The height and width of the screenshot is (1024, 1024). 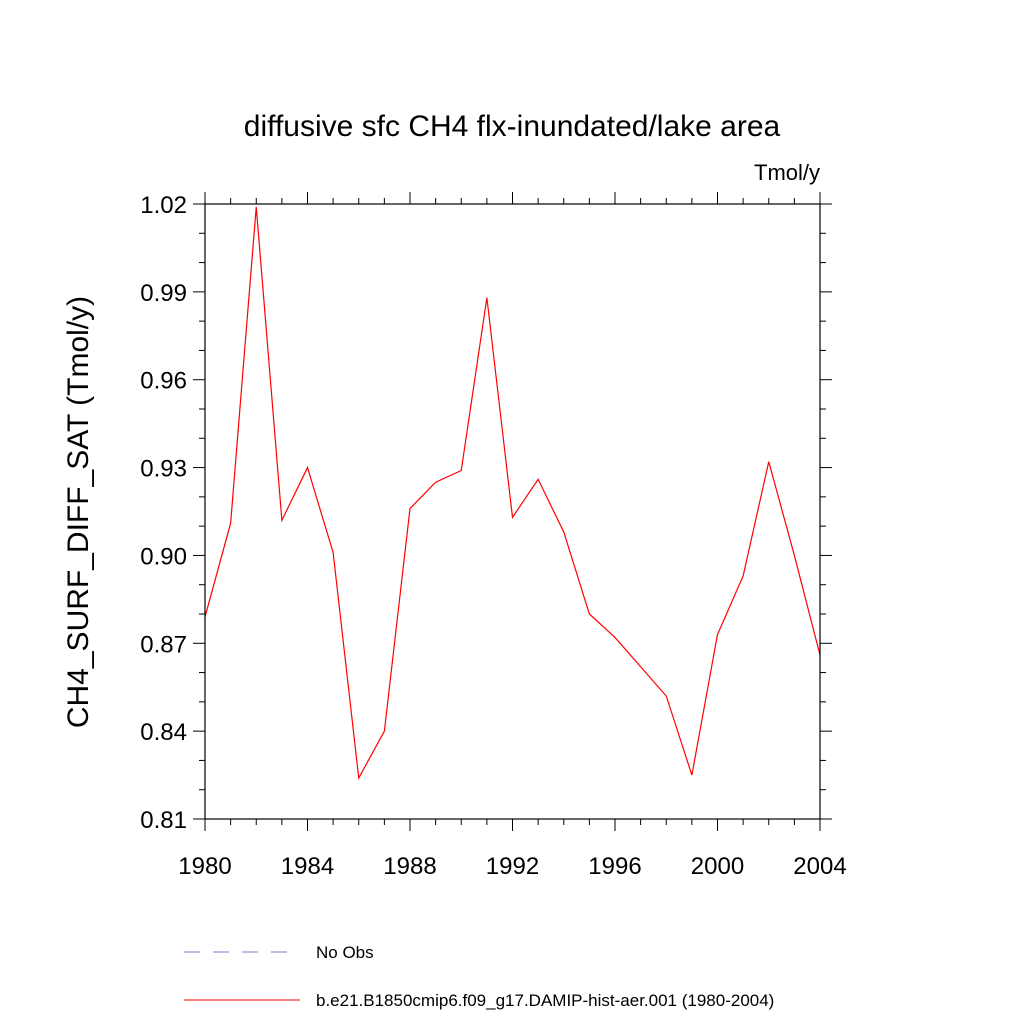 I want to click on y-tick-label: 1.02, so click(x=163, y=205).